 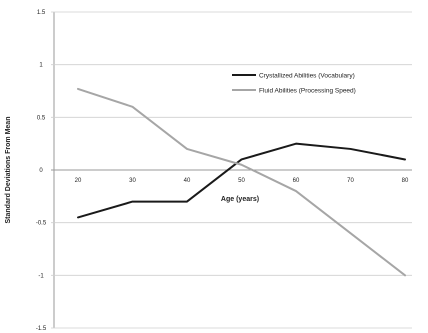 What do you see at coordinates (405, 181) in the screenshot?
I see `x-tick-label: 80` at bounding box center [405, 181].